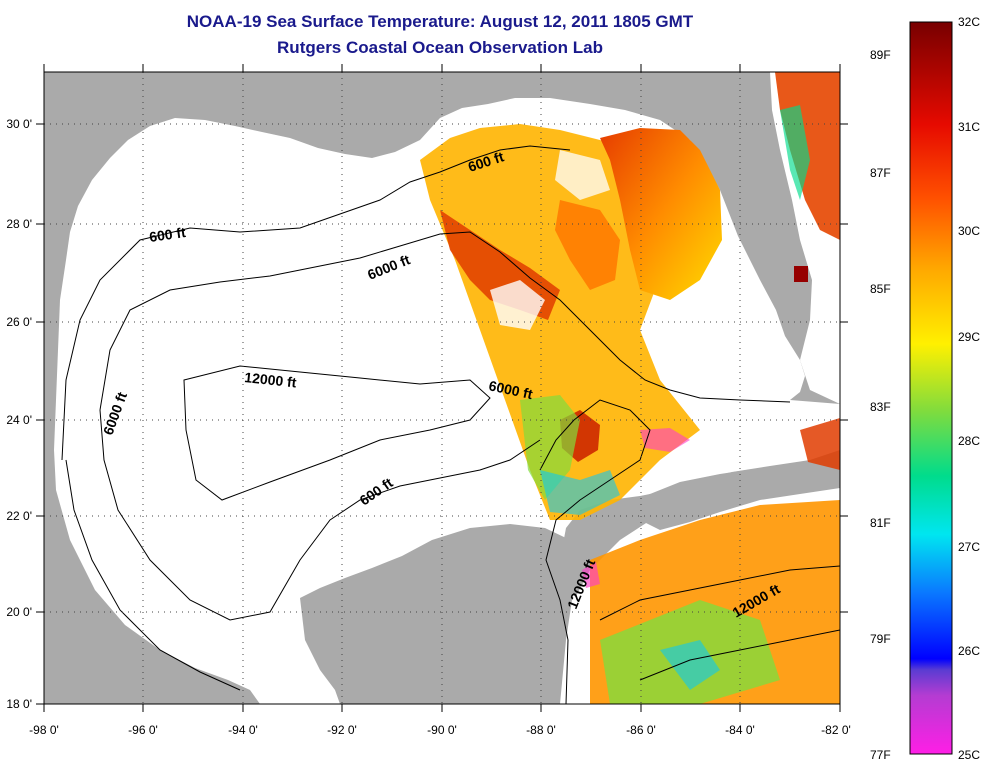  What do you see at coordinates (44, 730) in the screenshot?
I see `x-tick-label: -98 0'` at bounding box center [44, 730].